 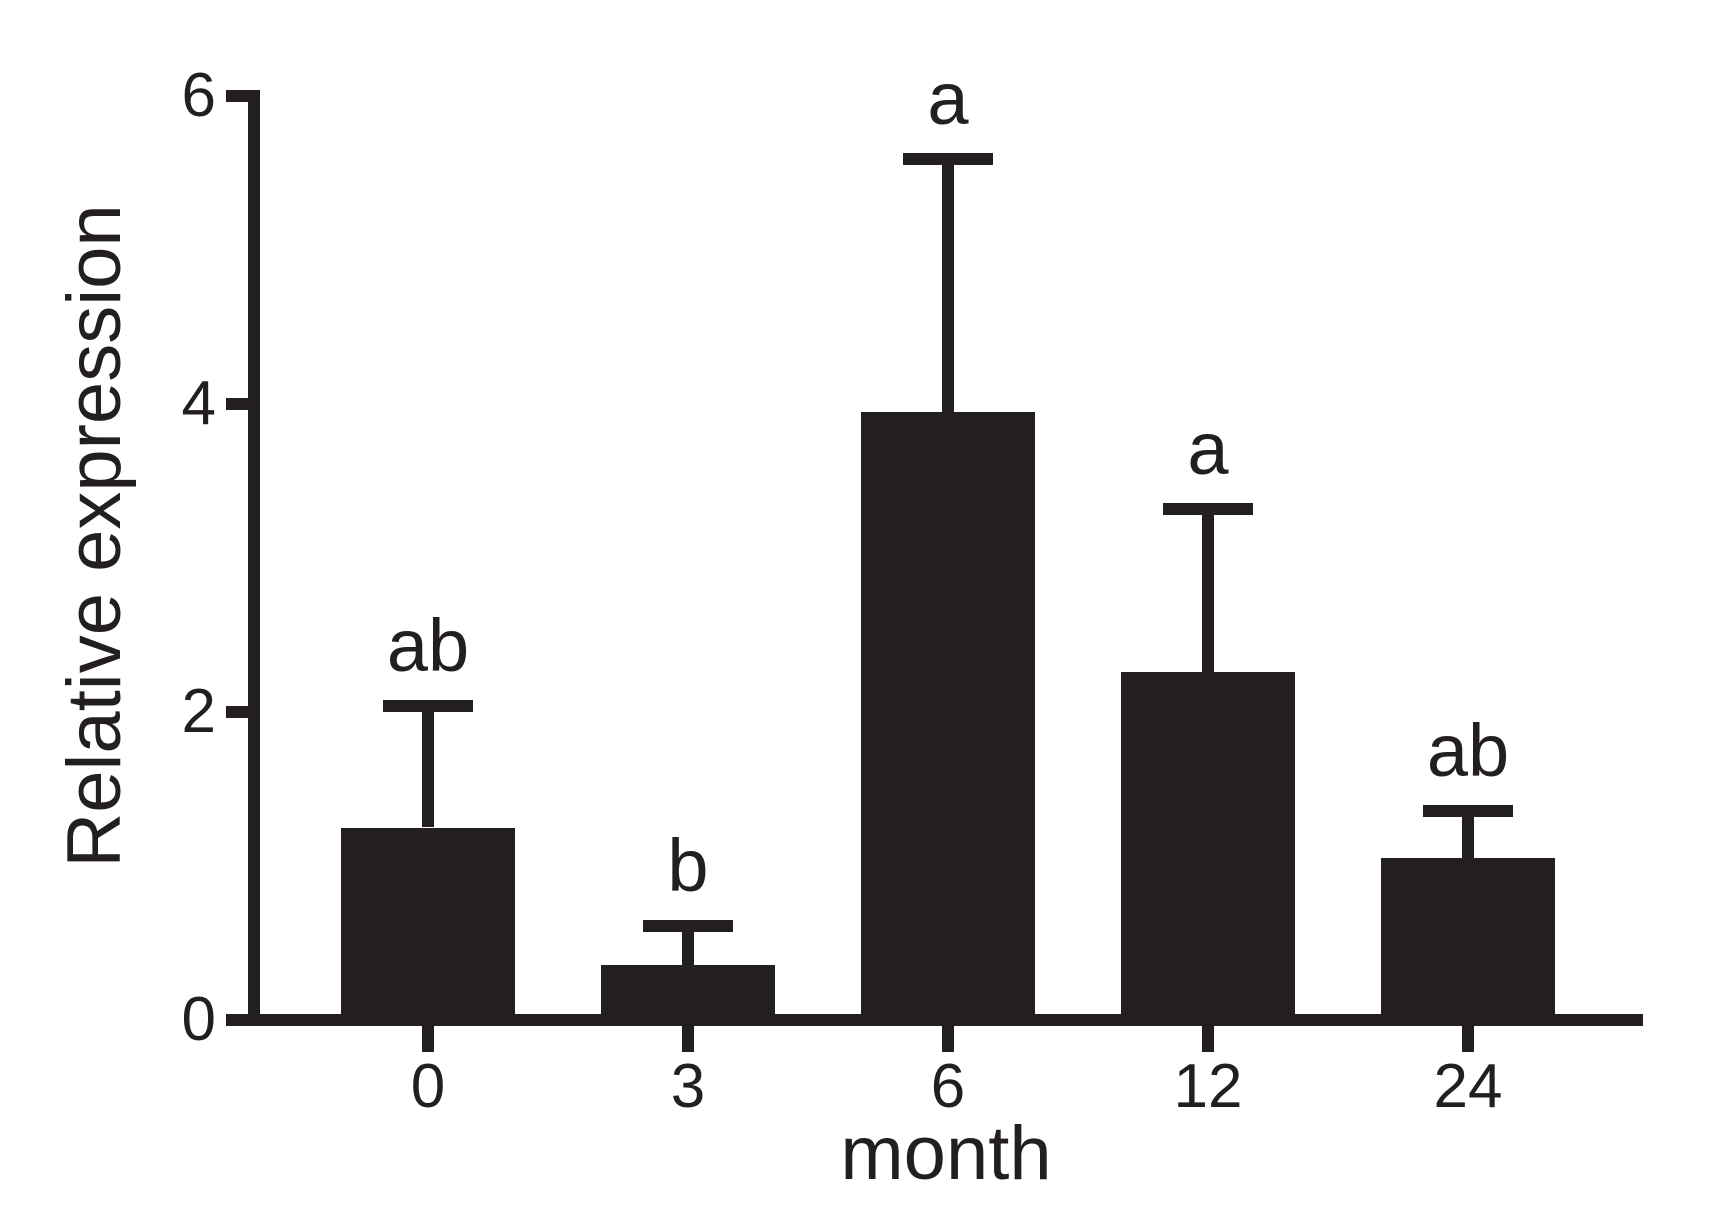 I want to click on x-tick-label: 24, so click(x=1468, y=1086).